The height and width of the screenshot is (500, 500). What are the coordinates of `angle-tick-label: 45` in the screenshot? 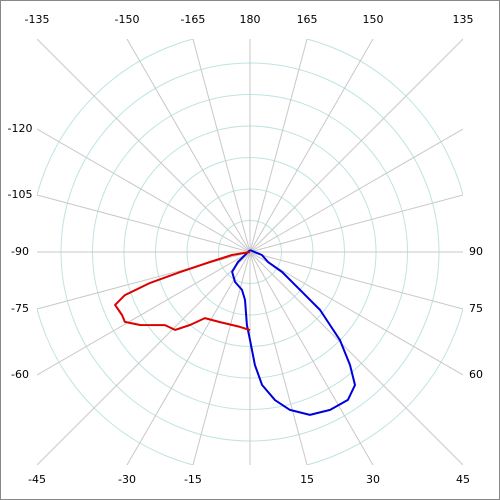 It's located at (463, 479).